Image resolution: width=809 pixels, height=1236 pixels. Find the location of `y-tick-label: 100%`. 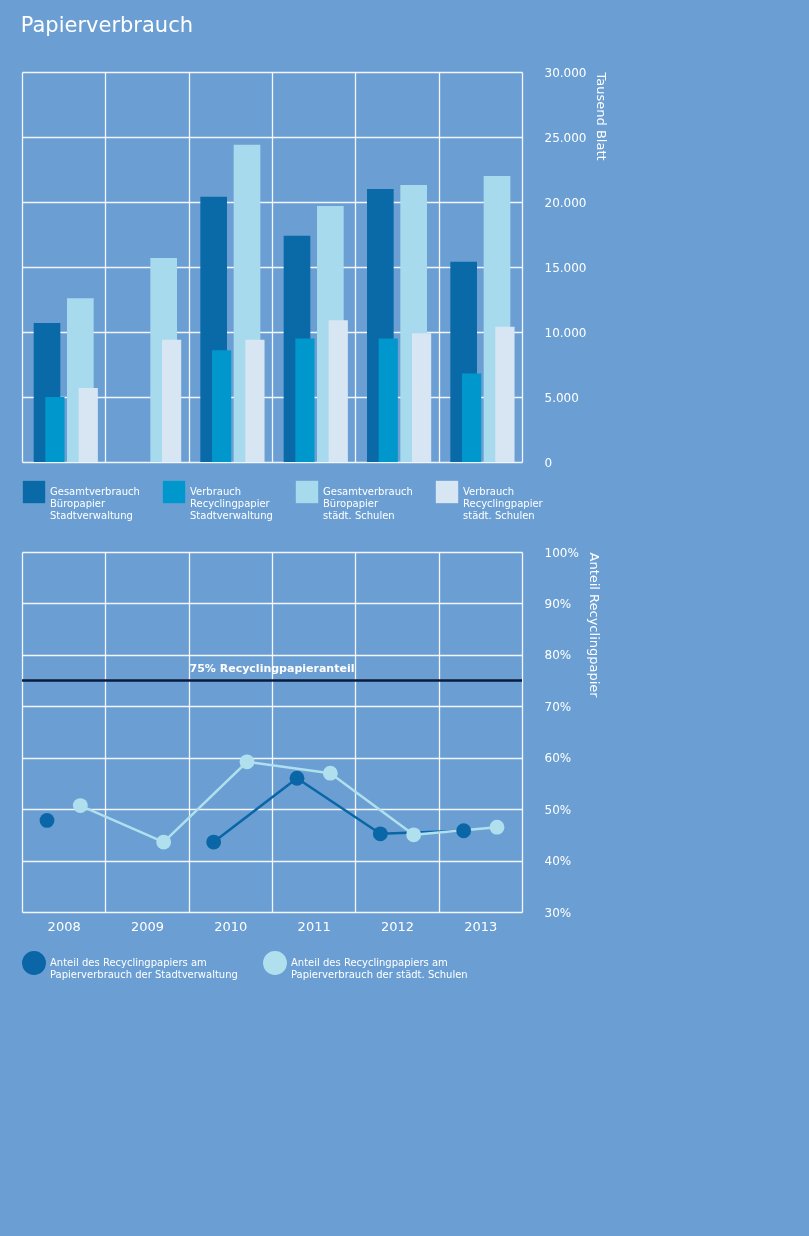

y-tick-label: 100% is located at coordinates (561, 552).